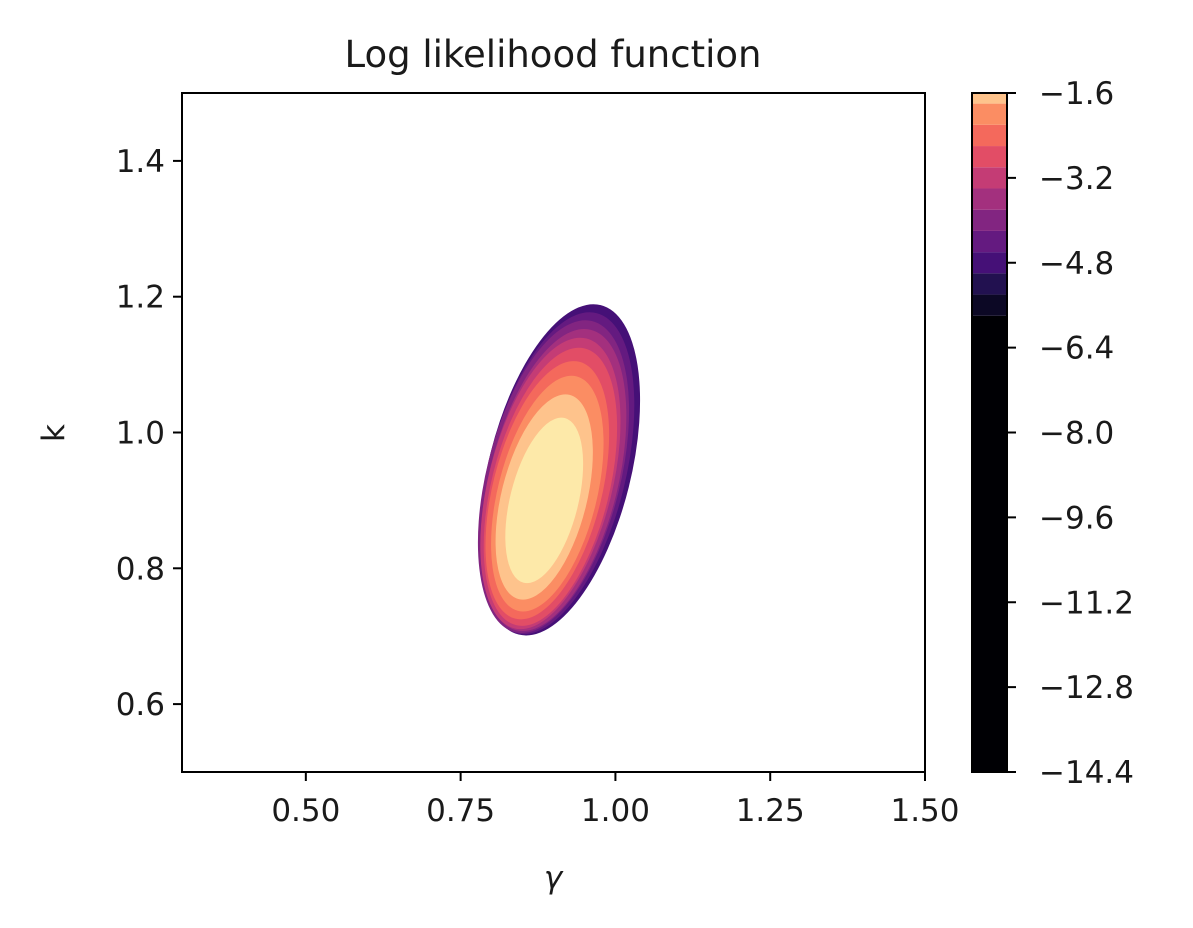  What do you see at coordinates (1086, 603) in the screenshot?
I see `colorbar-tick-label: −11.2` at bounding box center [1086, 603].